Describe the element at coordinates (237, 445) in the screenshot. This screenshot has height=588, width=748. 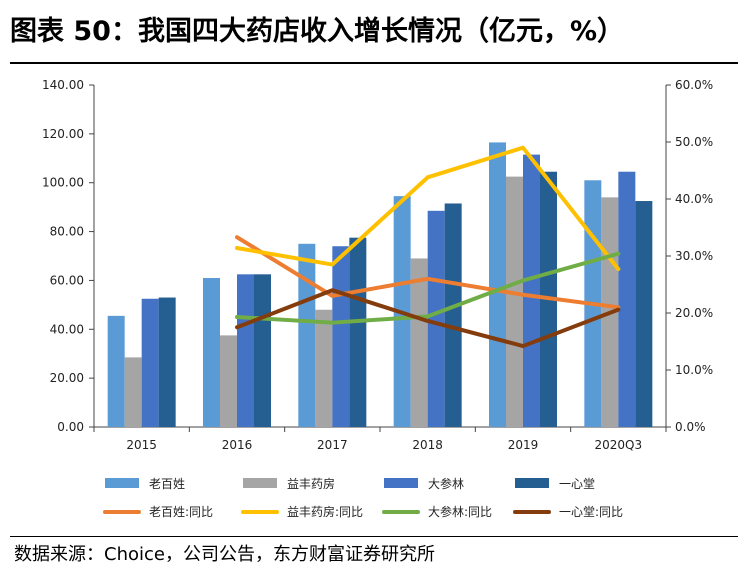
I see `x-tick-label: 2016` at that location.